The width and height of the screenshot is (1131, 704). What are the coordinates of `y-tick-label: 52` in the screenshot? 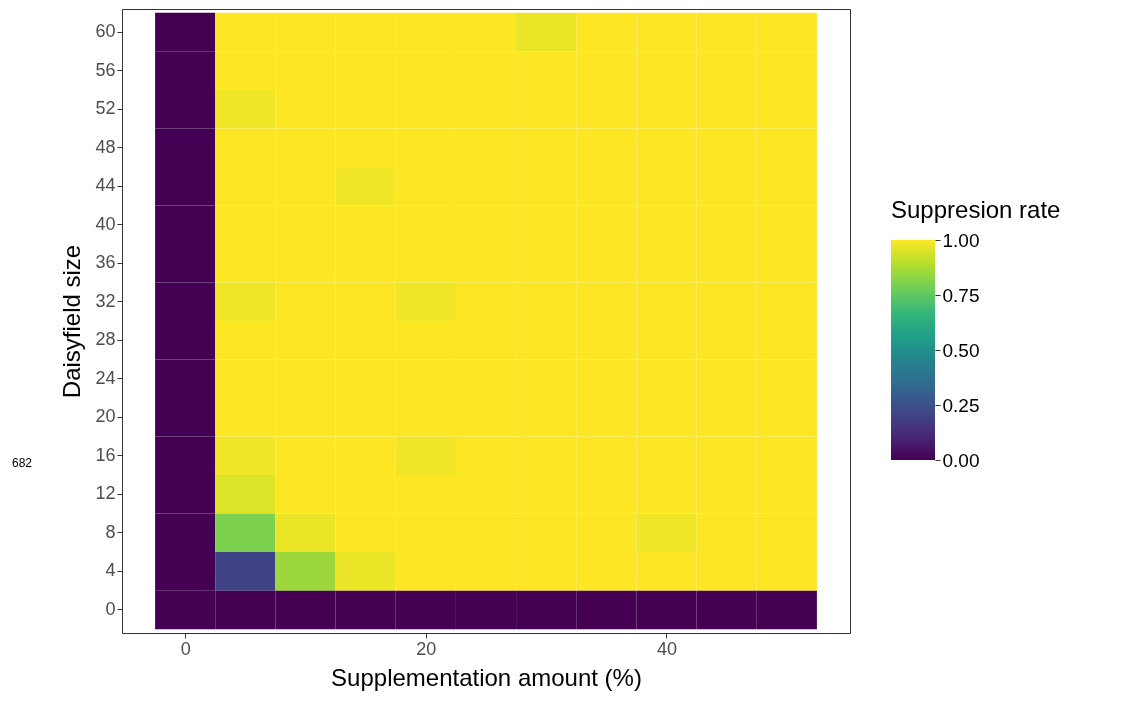 It's located at (105, 108).